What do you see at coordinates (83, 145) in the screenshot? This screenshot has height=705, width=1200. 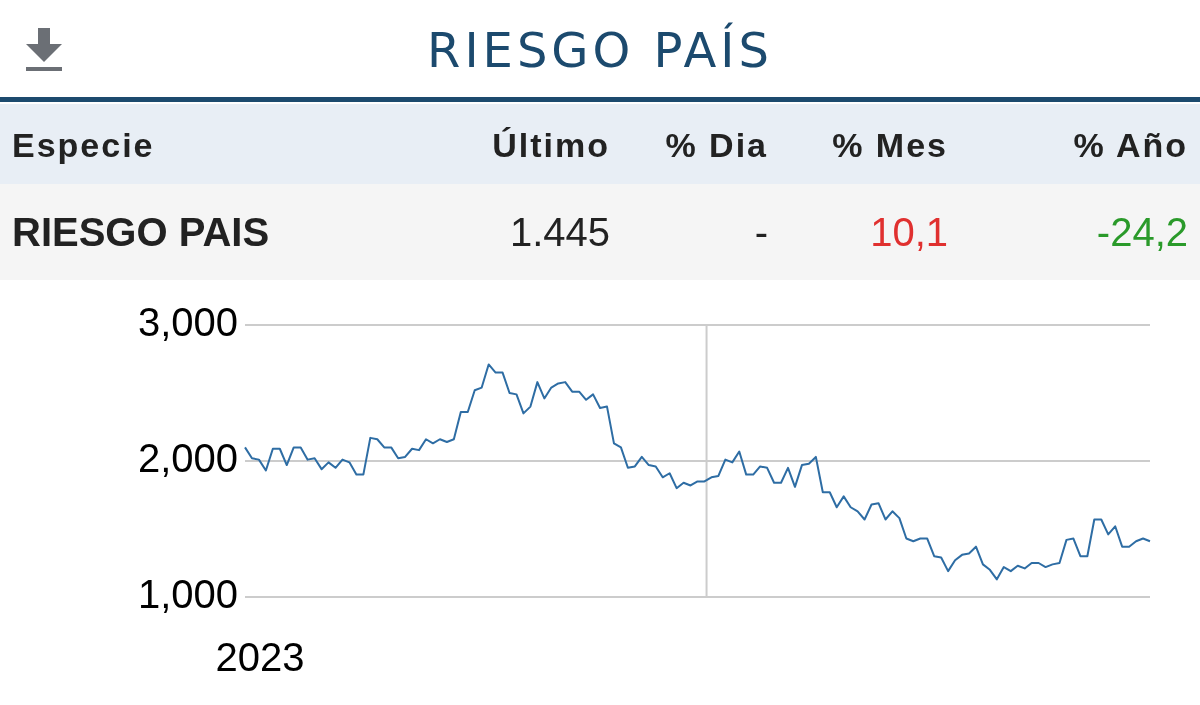 I see `text: Especie` at bounding box center [83, 145].